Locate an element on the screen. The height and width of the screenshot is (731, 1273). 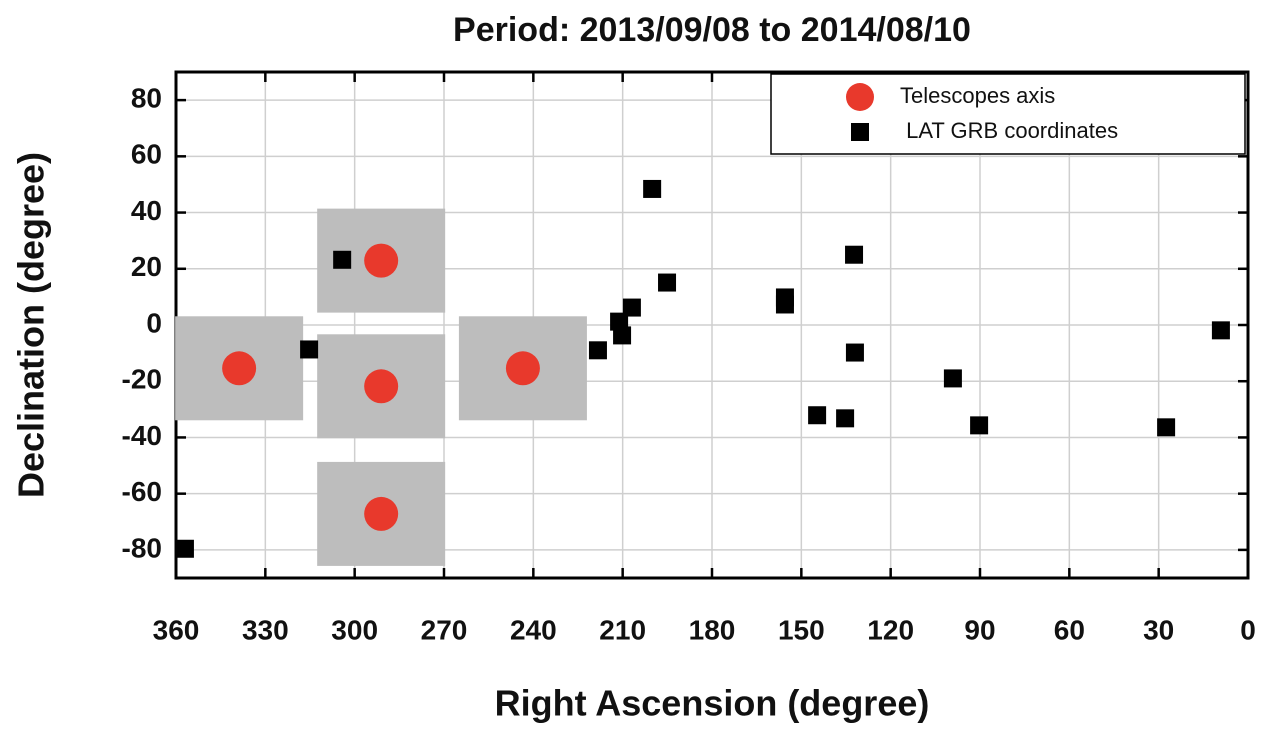
x-tick-label: 270 is located at coordinates (444, 629).